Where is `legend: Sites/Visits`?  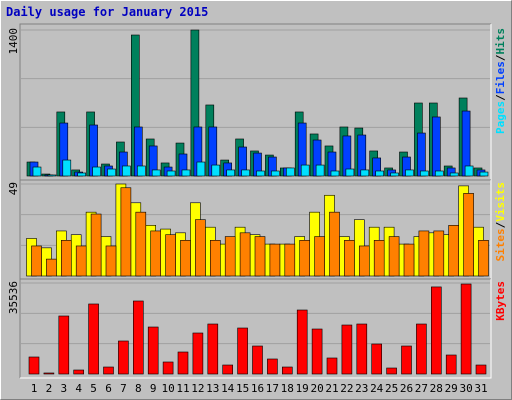
legend: Sites/Visits is located at coordinates (500, 222).